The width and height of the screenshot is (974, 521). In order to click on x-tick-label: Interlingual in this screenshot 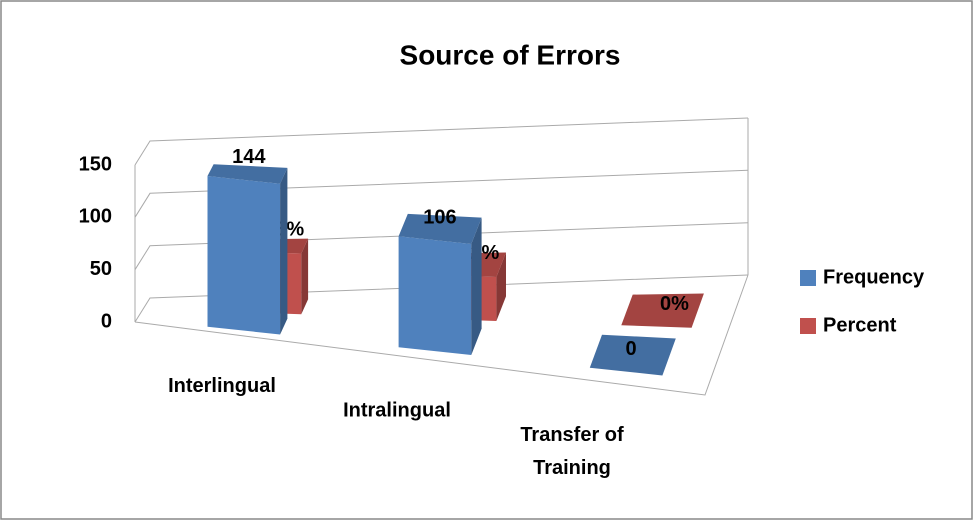, I will do `click(222, 386)`.